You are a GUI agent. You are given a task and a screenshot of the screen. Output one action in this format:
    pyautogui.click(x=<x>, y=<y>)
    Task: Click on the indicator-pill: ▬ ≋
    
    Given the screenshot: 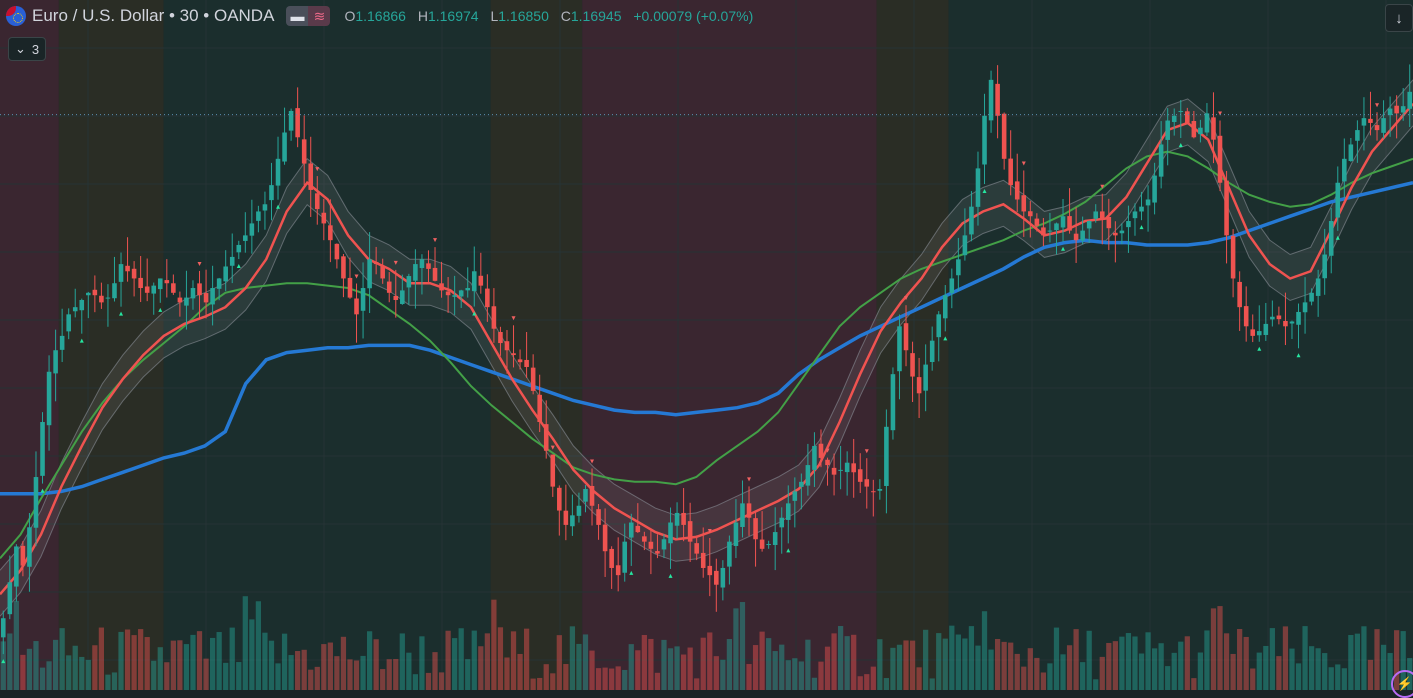 What is the action you would take?
    pyautogui.click(x=308, y=16)
    